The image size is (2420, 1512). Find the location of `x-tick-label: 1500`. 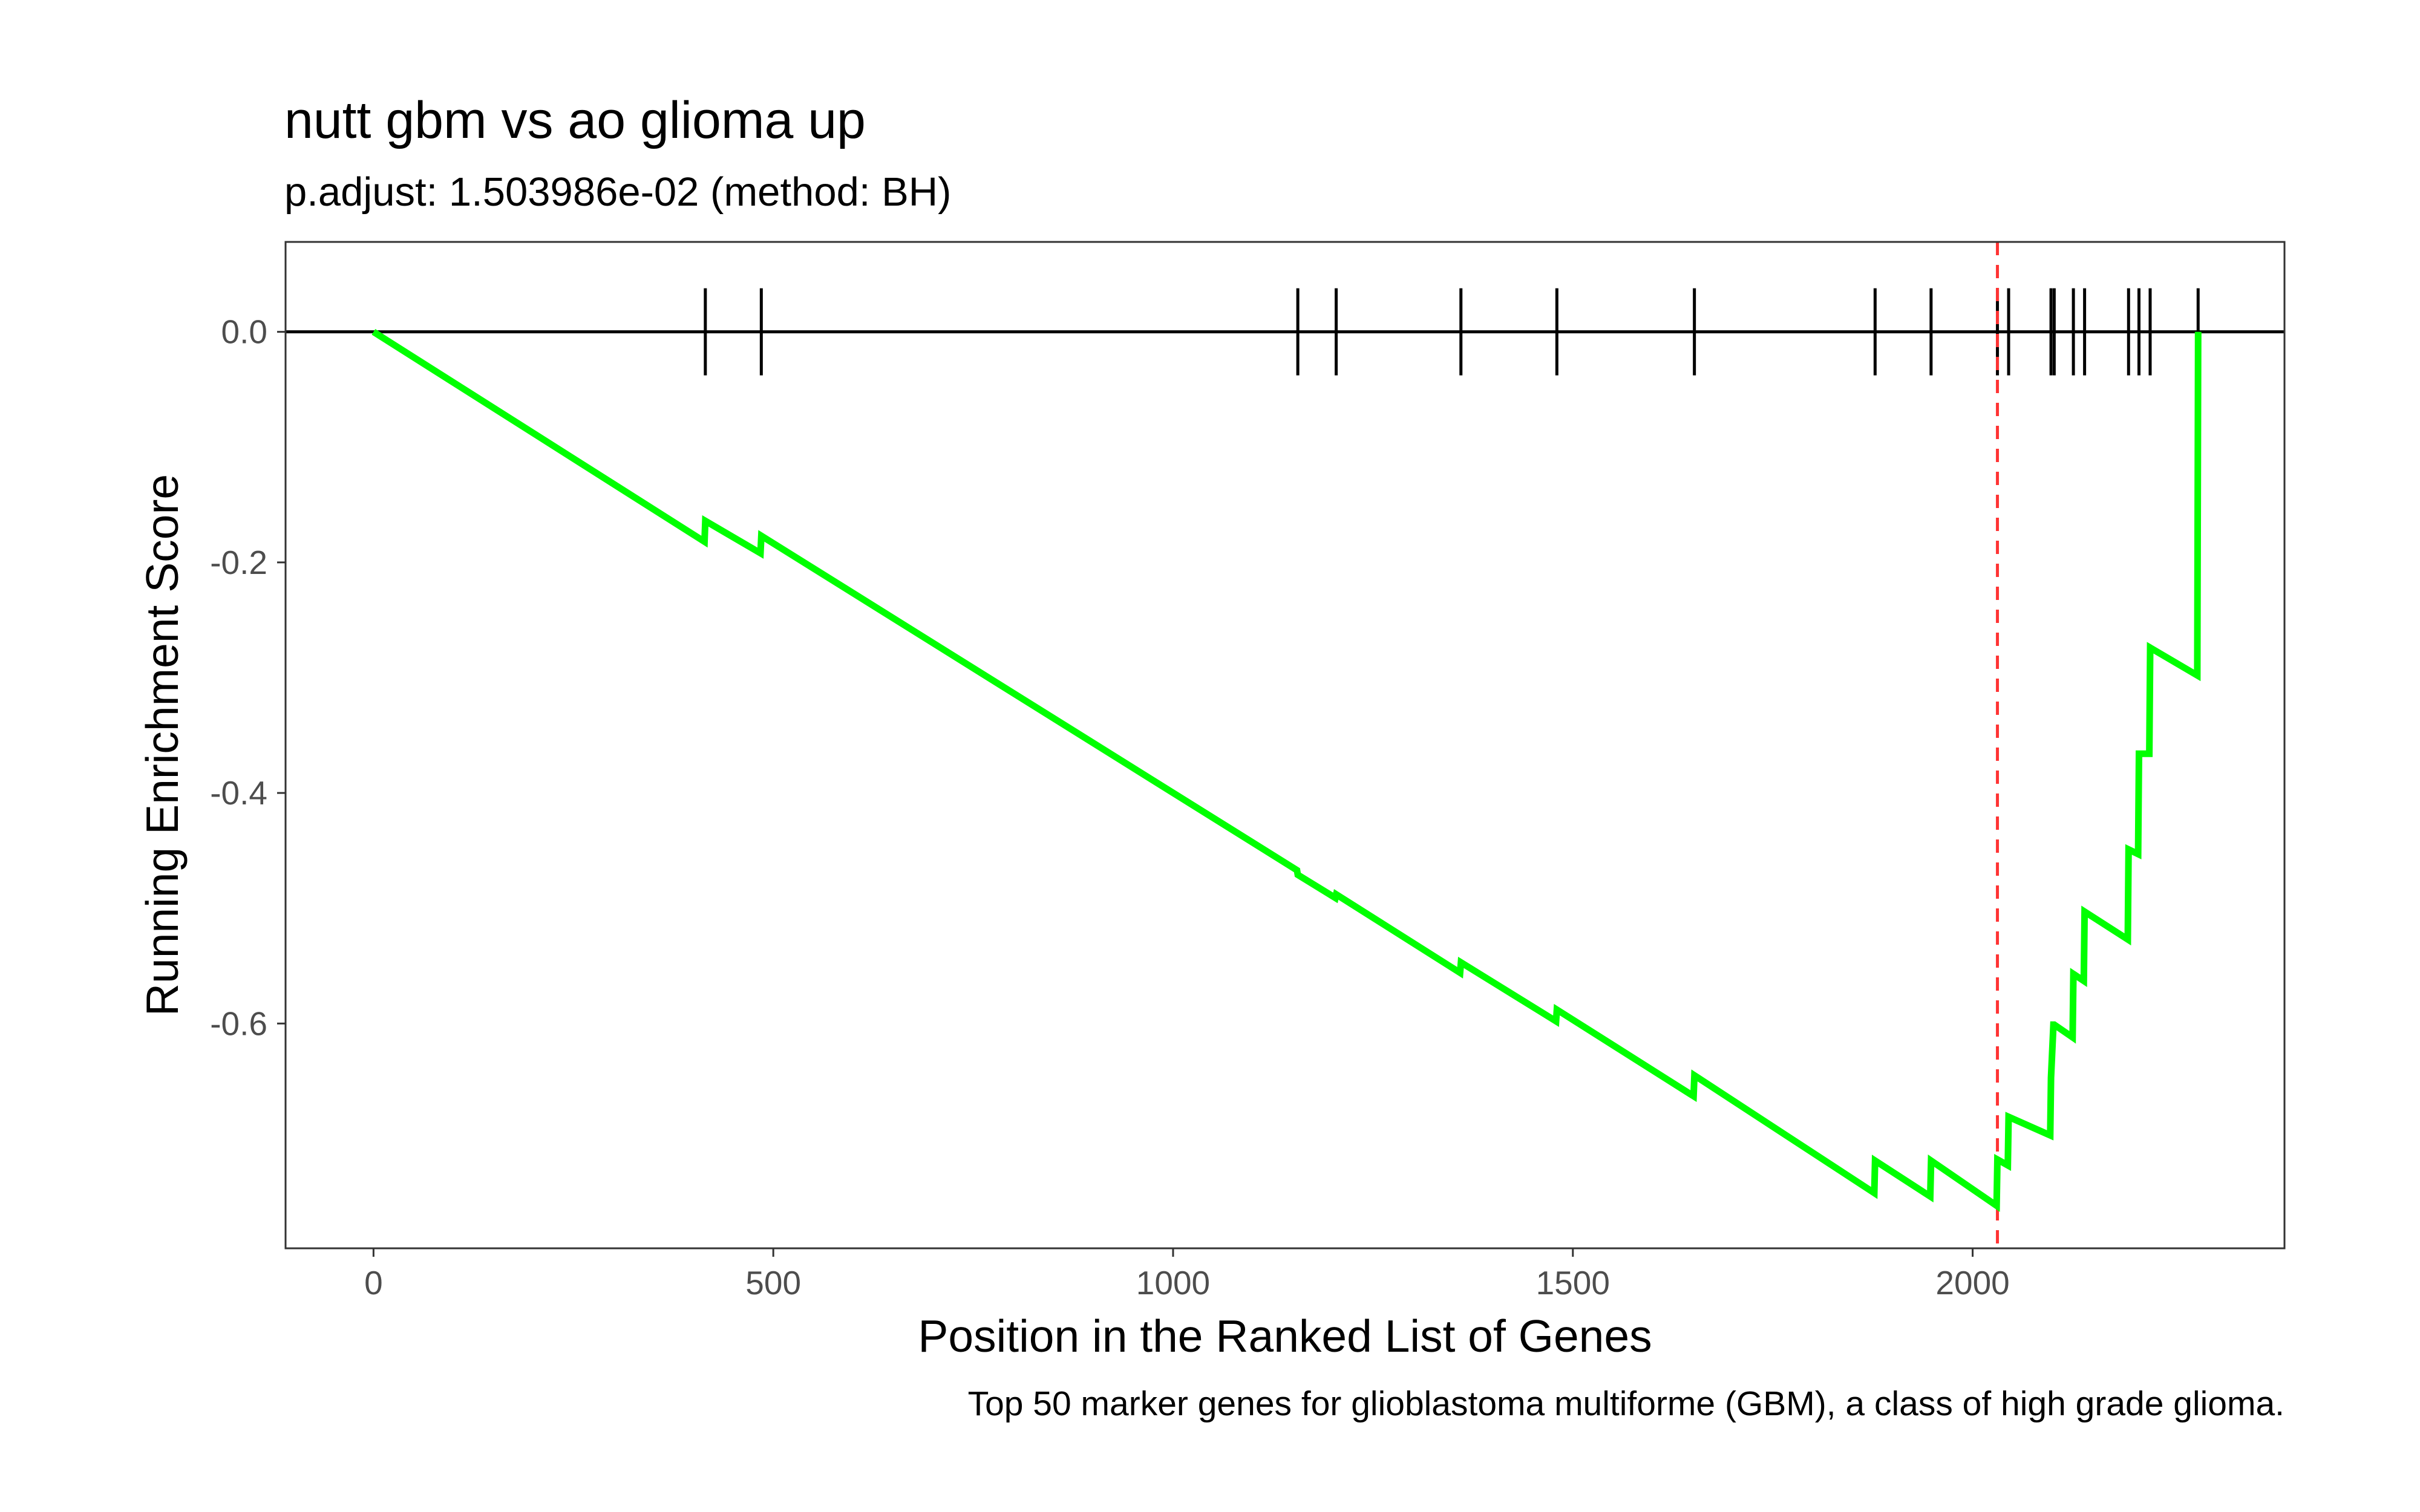

x-tick-label: 1500 is located at coordinates (1573, 1283).